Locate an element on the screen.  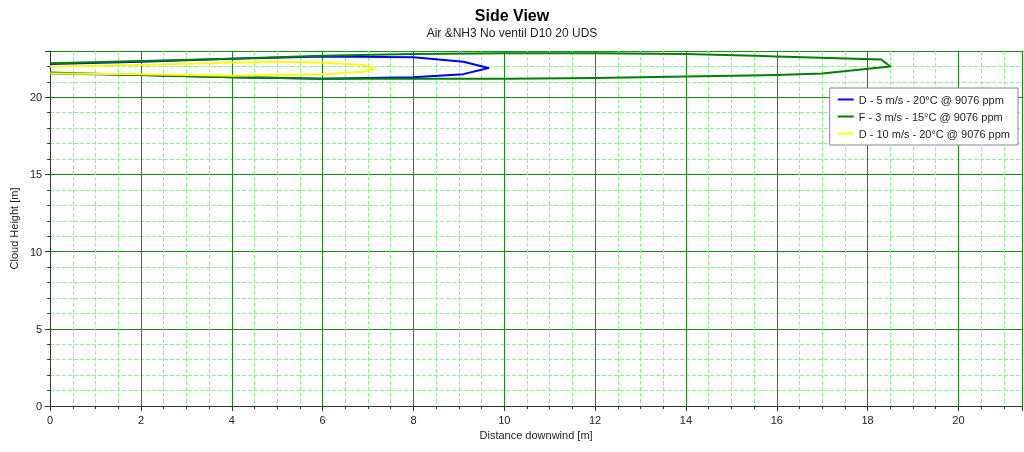
x-tick-label: 18 is located at coordinates (867, 419).